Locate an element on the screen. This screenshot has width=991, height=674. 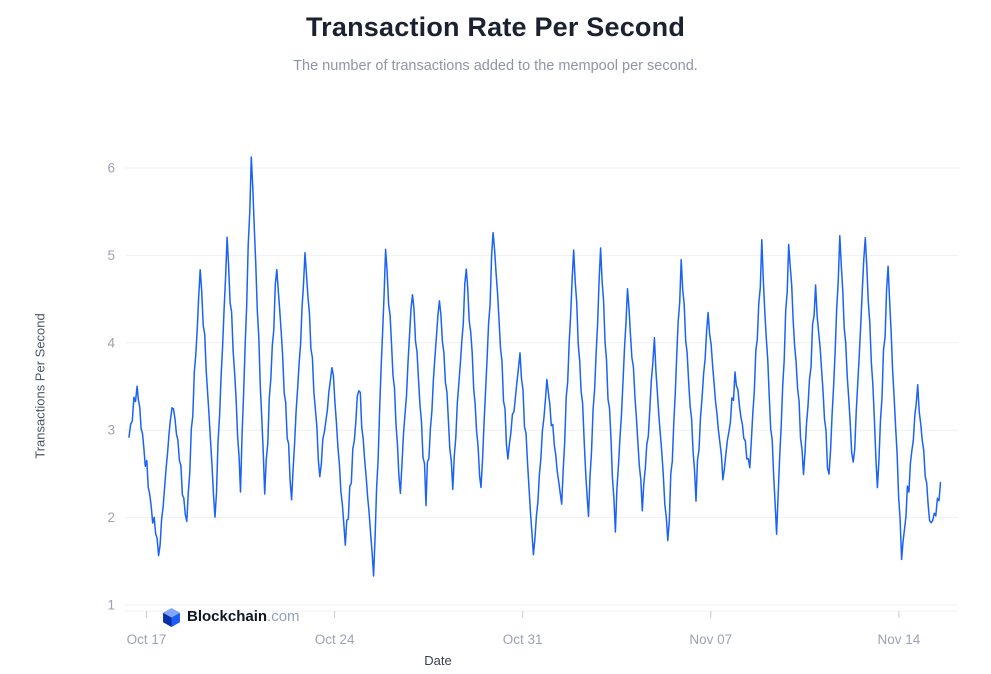
blockchain-logo-link: Blockchain.com is located at coordinates (231, 617).